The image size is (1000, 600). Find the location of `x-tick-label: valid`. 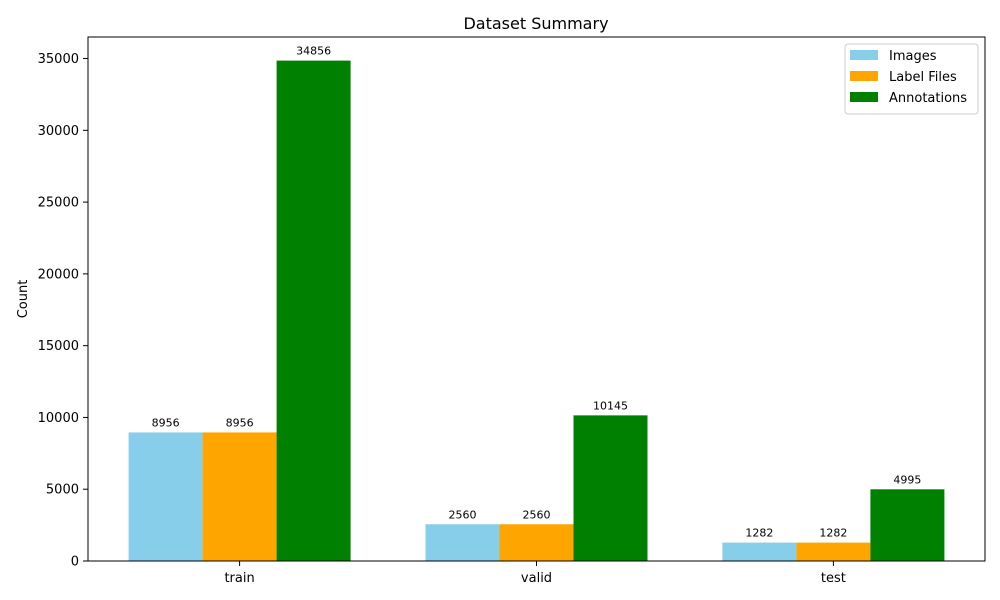

x-tick-label: valid is located at coordinates (536, 578).